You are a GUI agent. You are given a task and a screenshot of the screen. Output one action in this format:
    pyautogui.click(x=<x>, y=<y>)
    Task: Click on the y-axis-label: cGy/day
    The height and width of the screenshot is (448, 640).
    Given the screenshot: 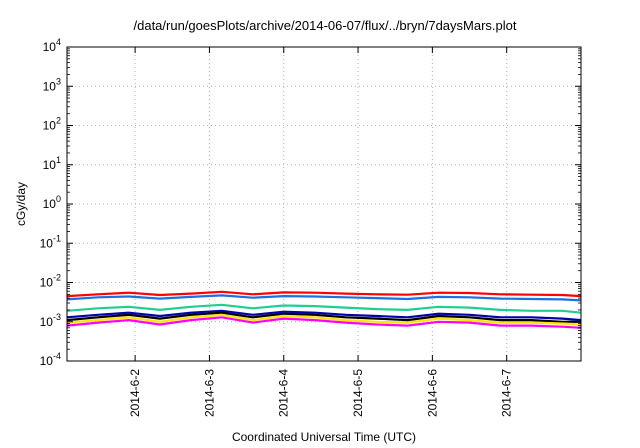 What is the action you would take?
    pyautogui.click(x=21, y=204)
    